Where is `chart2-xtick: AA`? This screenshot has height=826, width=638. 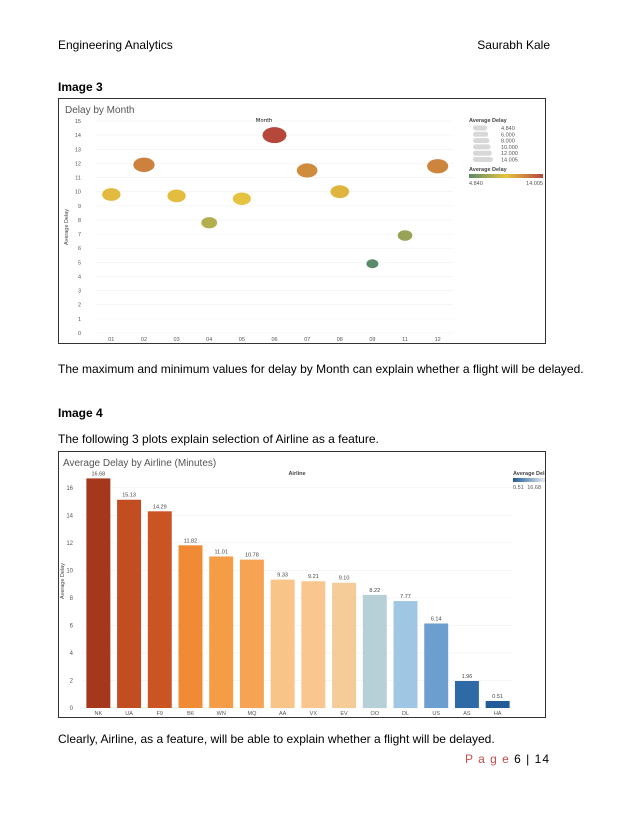
chart2-xtick: AA is located at coordinates (283, 714).